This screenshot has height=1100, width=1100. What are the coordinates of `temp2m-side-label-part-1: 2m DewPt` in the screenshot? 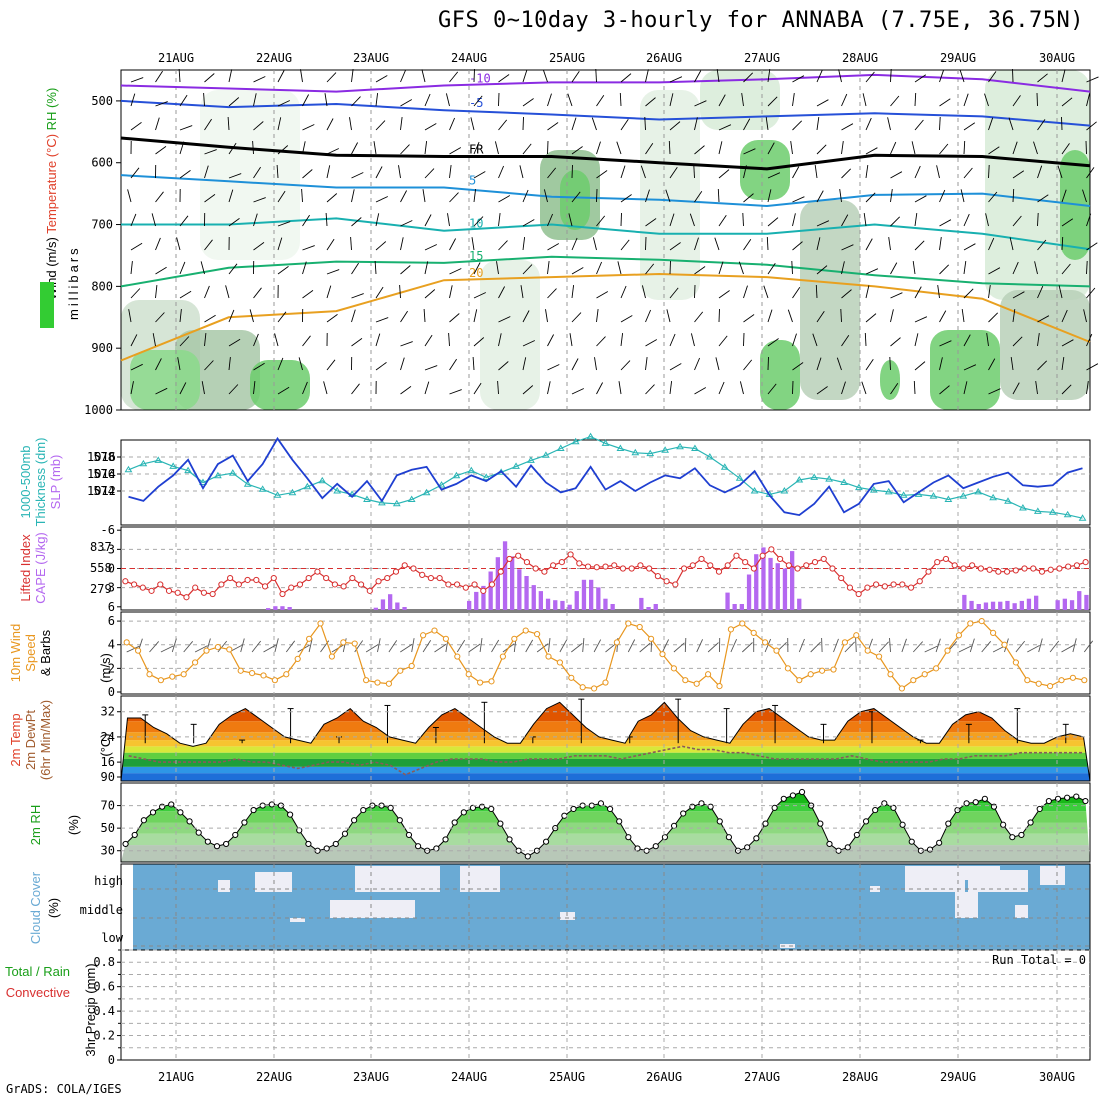 It's located at (30, 740).